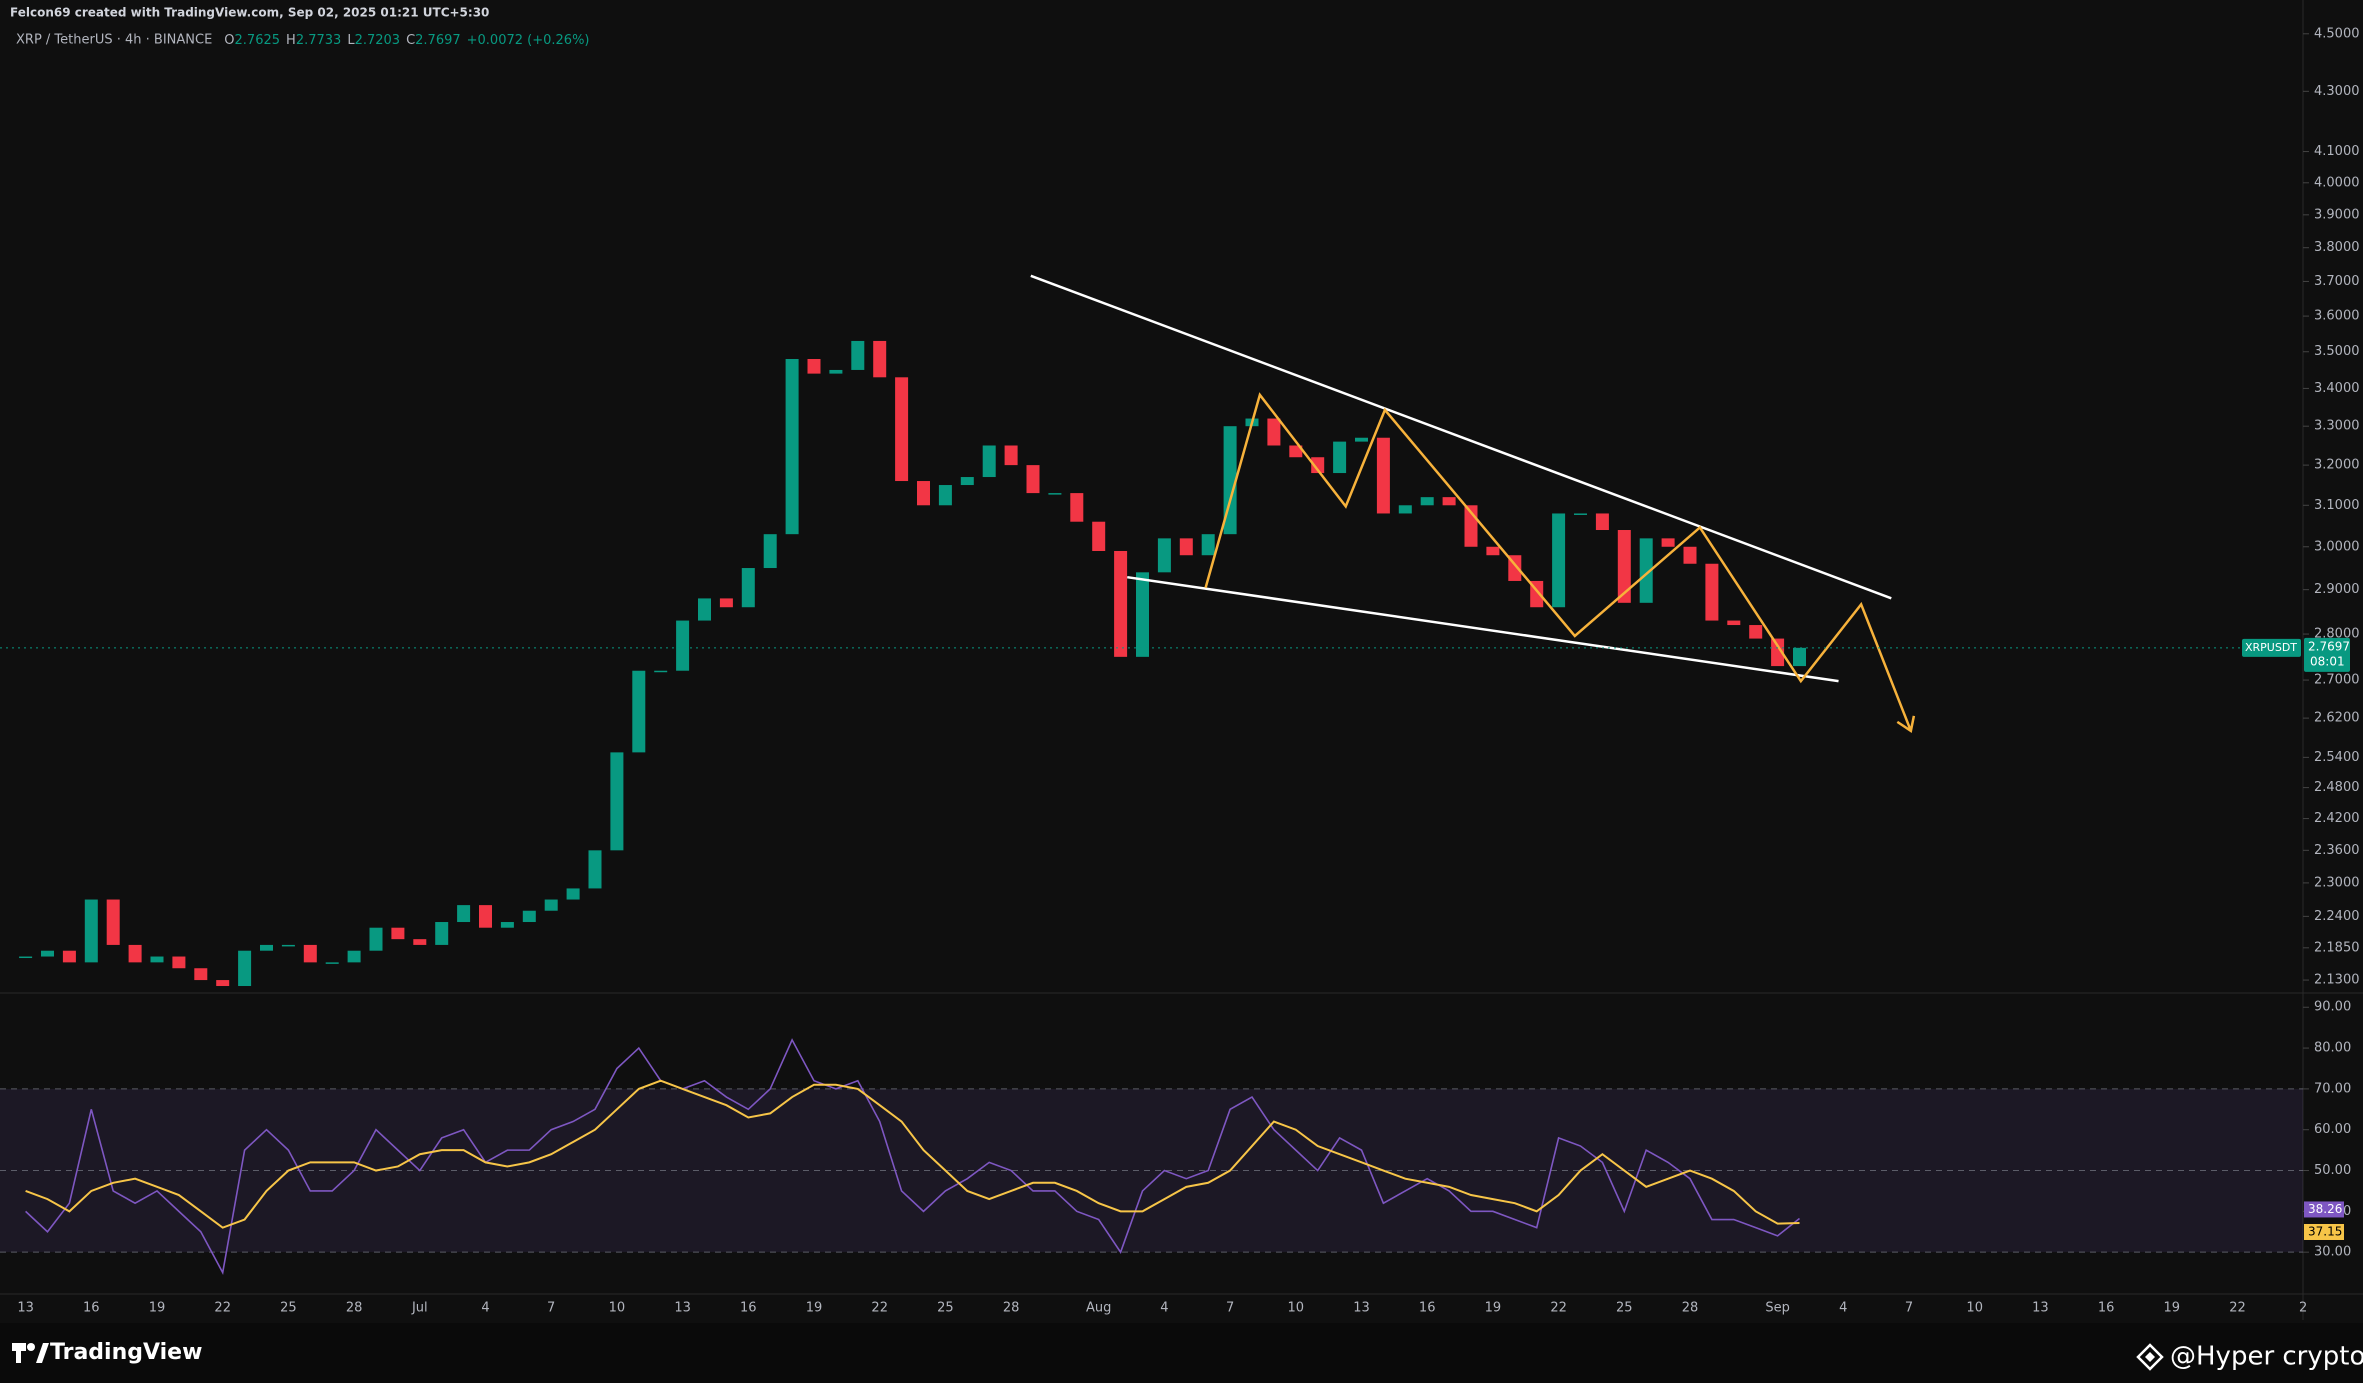  Describe the element at coordinates (2337, 91) in the screenshot. I see `y-tick-label: 4.3000` at that location.